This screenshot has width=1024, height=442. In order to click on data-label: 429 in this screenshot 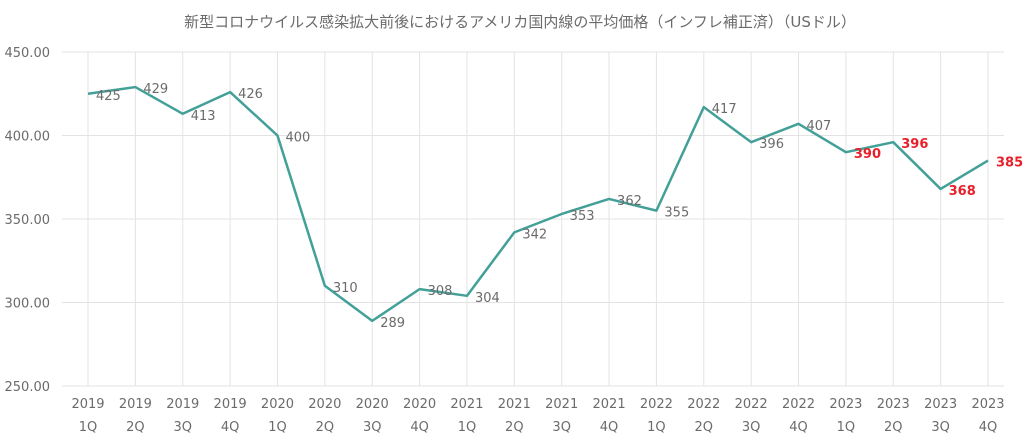, I will do `click(155, 89)`.